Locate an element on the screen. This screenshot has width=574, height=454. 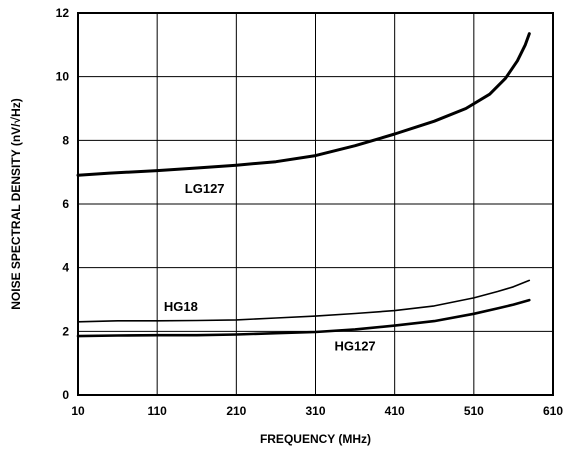
series-line-hg127 is located at coordinates (303, 318).